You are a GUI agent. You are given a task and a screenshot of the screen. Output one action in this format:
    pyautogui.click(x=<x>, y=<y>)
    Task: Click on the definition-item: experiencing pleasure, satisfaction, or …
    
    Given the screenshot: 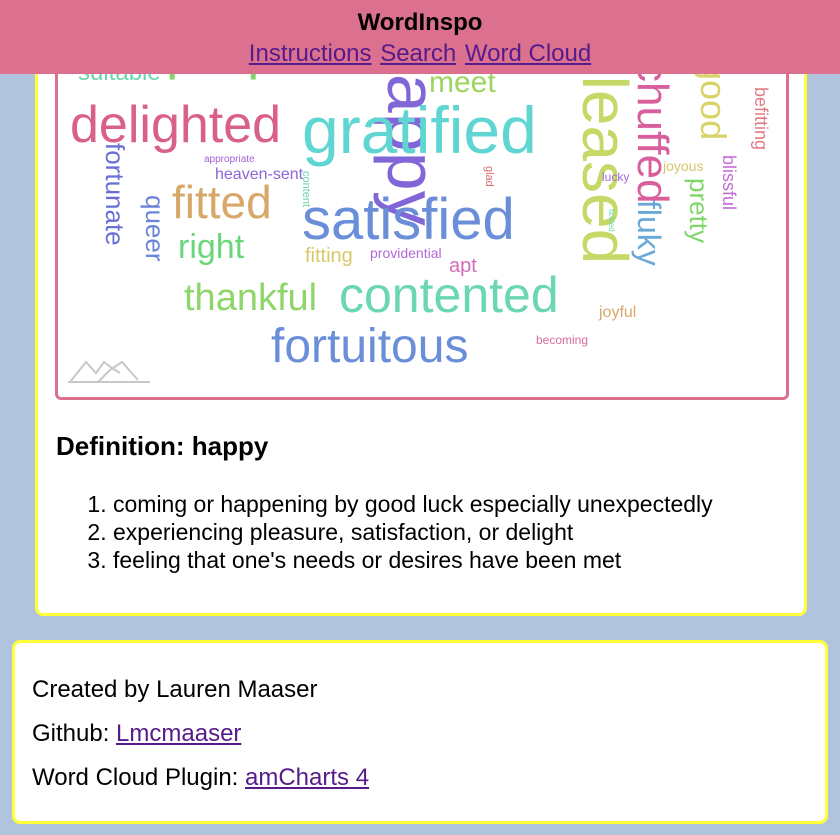 What is the action you would take?
    pyautogui.click(x=413, y=532)
    